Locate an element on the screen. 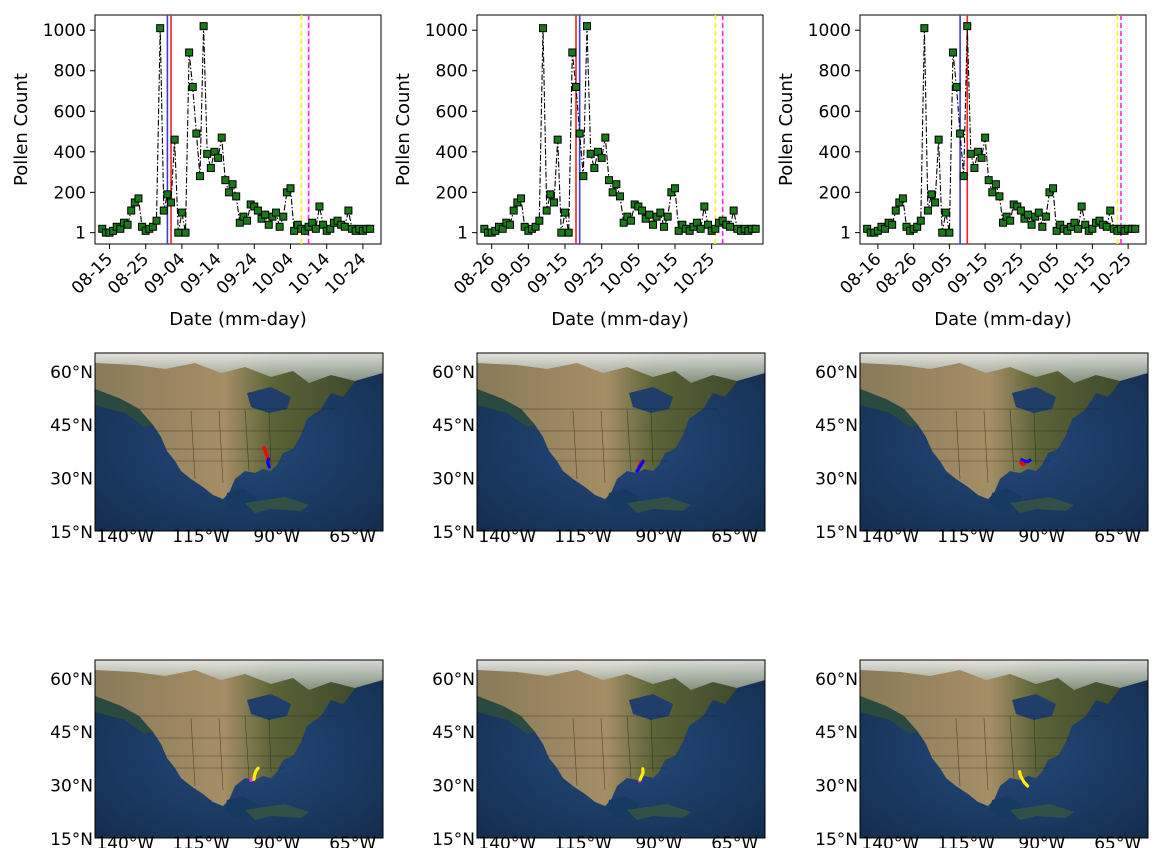  x-tick-label: 09-25 is located at coordinates (584, 273).